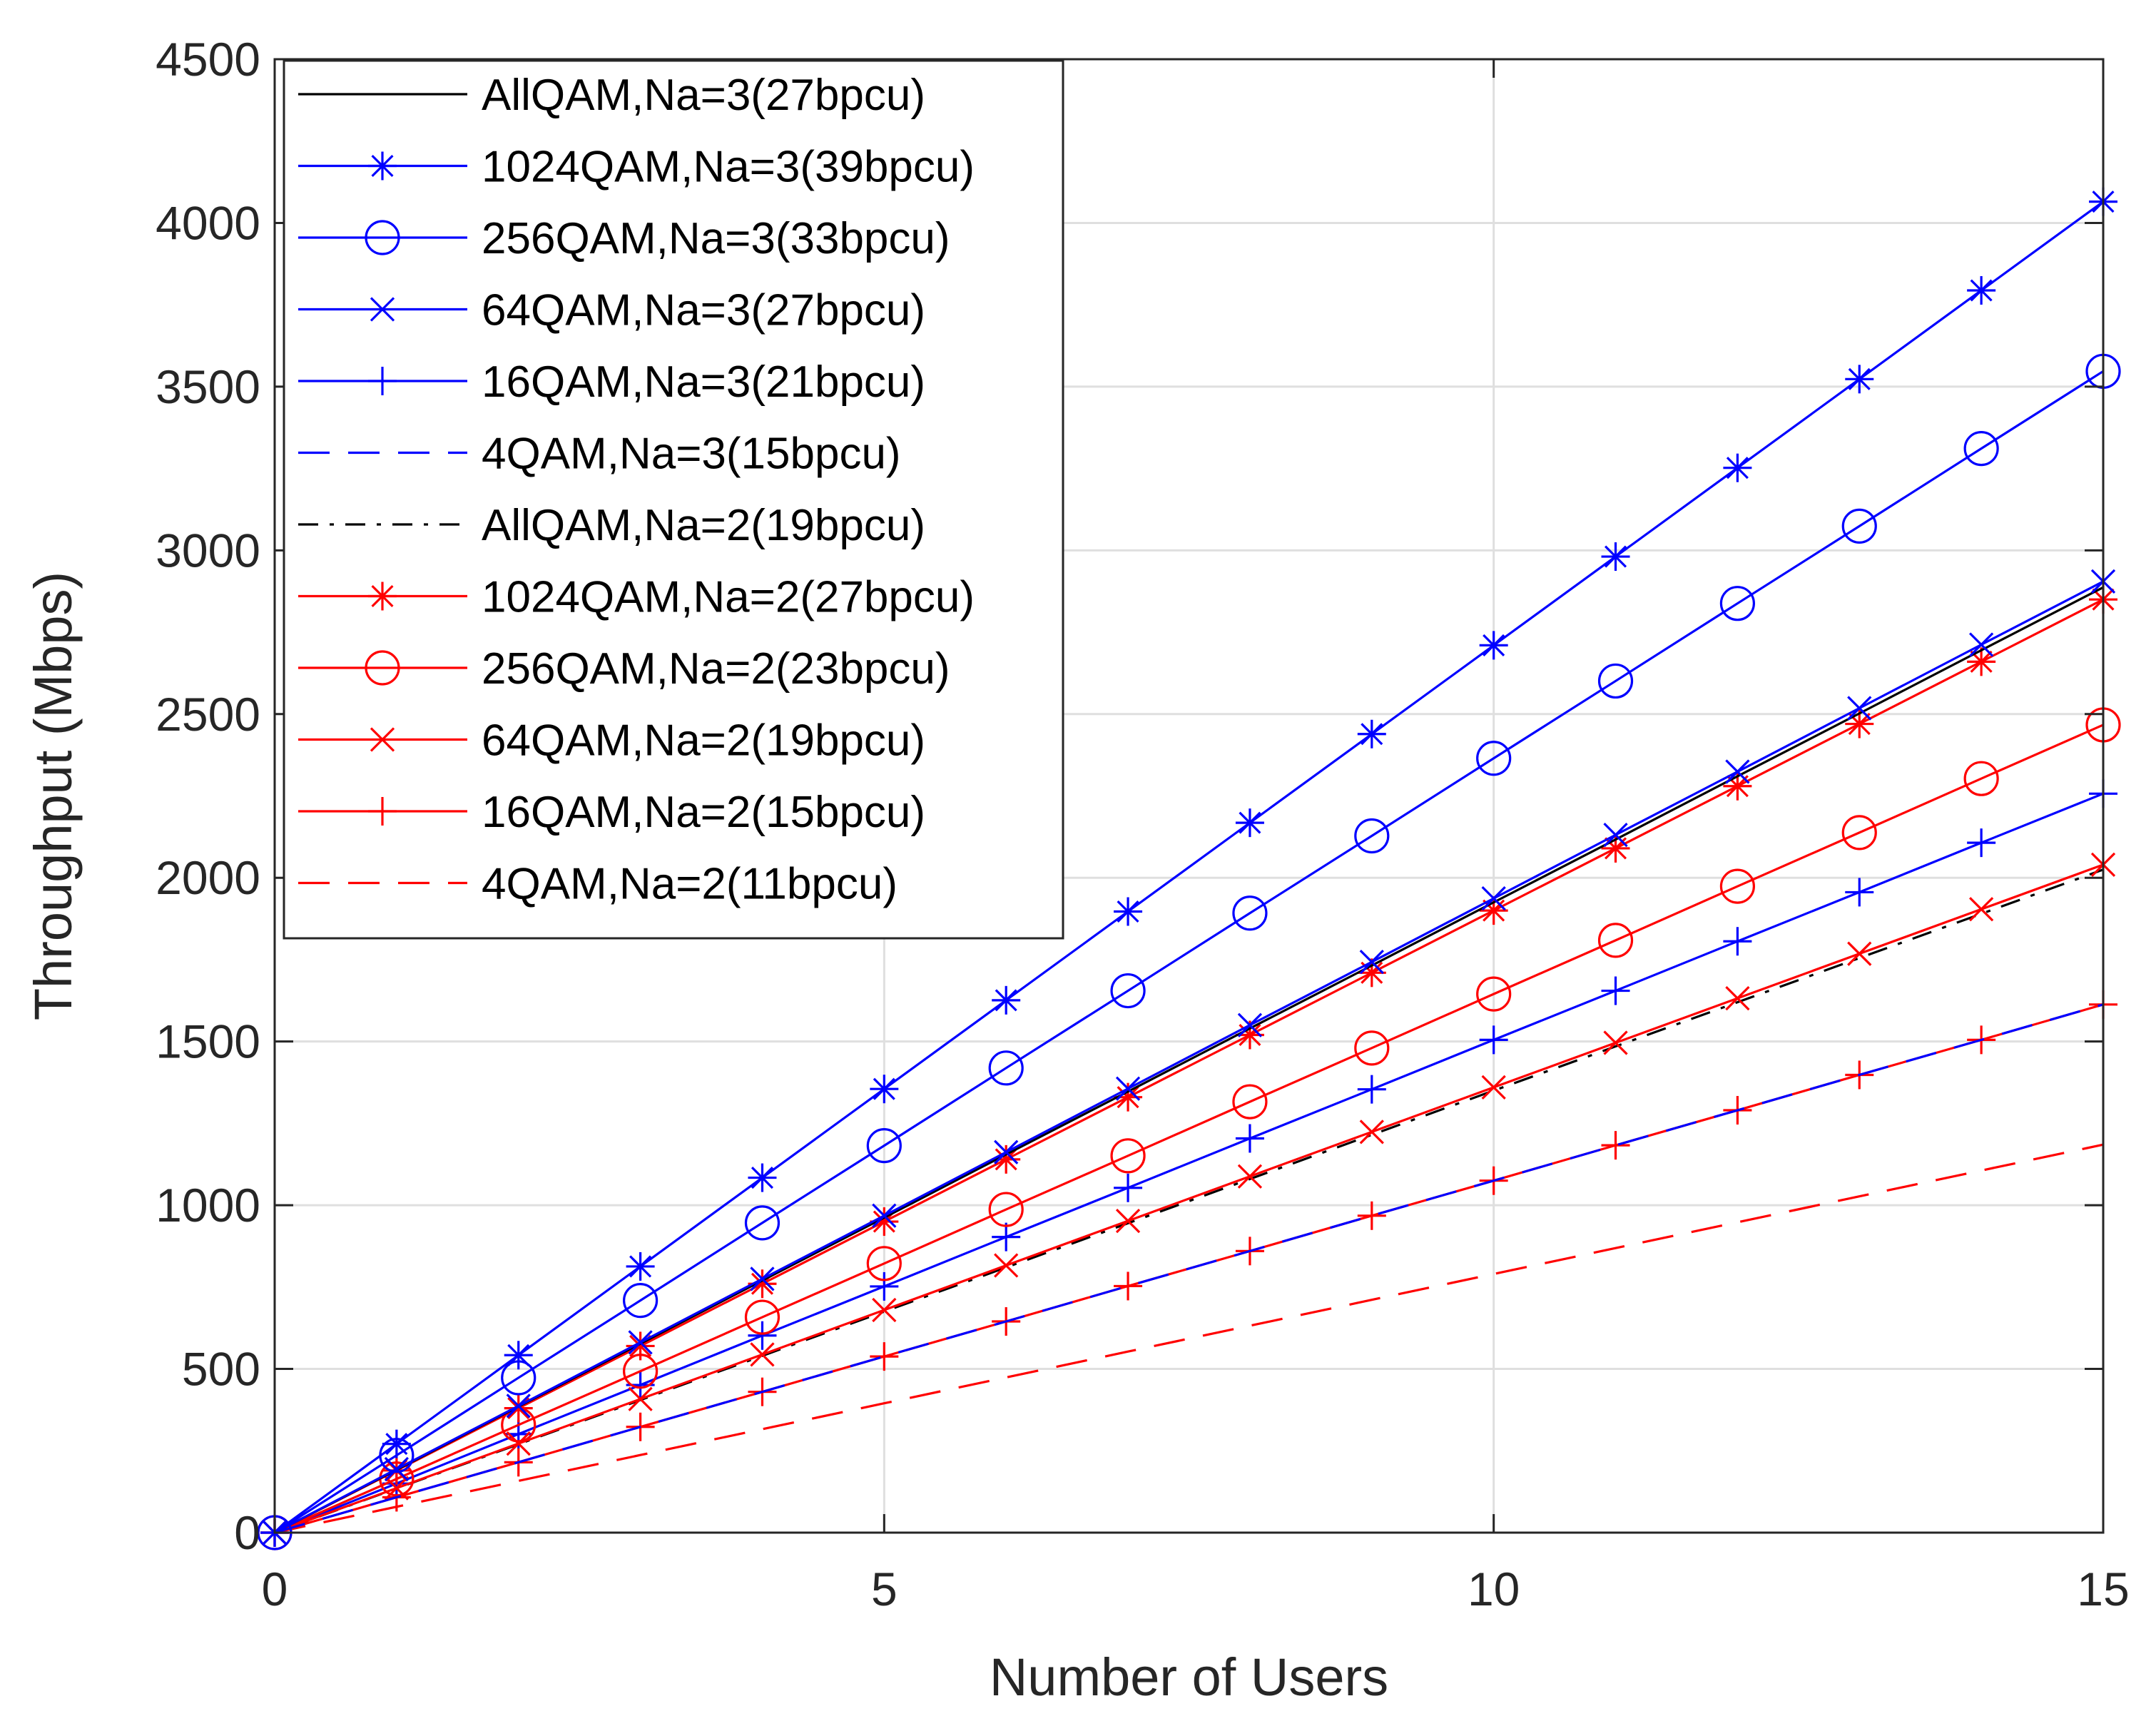  I want to click on data-point-1024qam-na-2-27bpcu, so click(518, 1408).